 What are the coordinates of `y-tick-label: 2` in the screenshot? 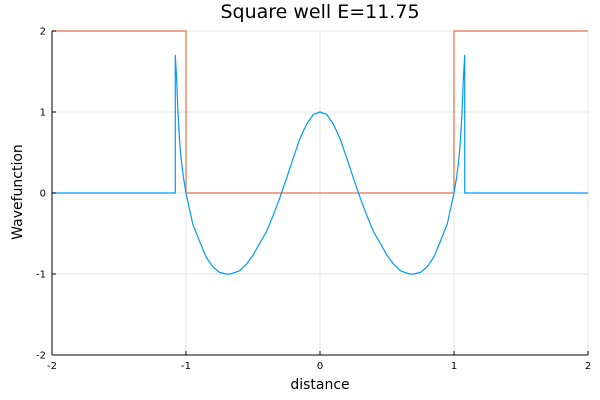 It's located at (43, 32).